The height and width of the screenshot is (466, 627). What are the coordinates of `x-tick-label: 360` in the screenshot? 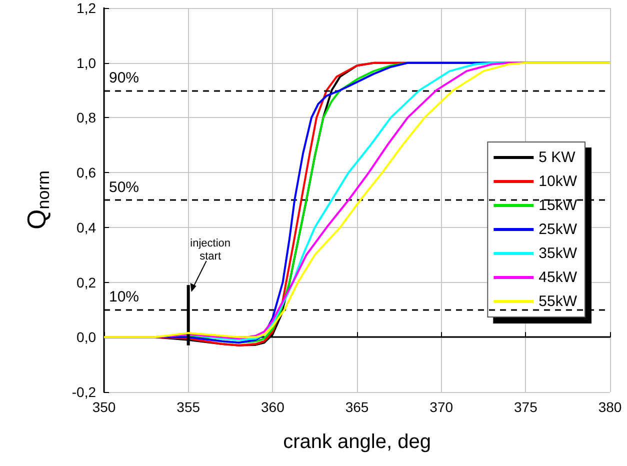 It's located at (272, 407).